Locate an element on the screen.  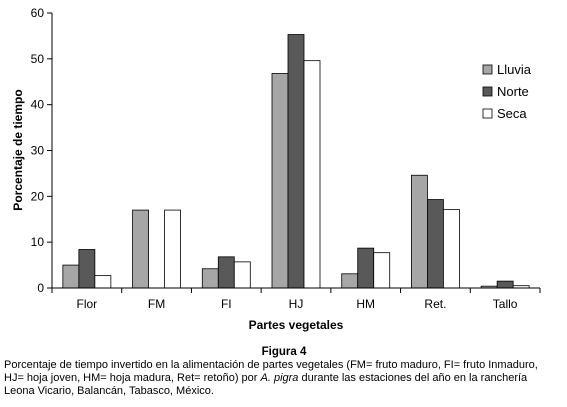
x-tick-label-6: Tallo is located at coordinates (505, 304).